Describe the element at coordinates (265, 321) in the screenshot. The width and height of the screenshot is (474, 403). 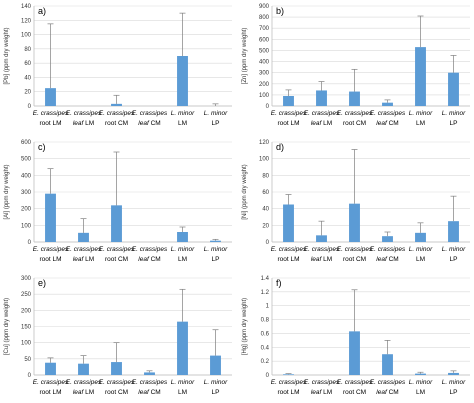
I see `y-tick-label: 0.8` at that location.